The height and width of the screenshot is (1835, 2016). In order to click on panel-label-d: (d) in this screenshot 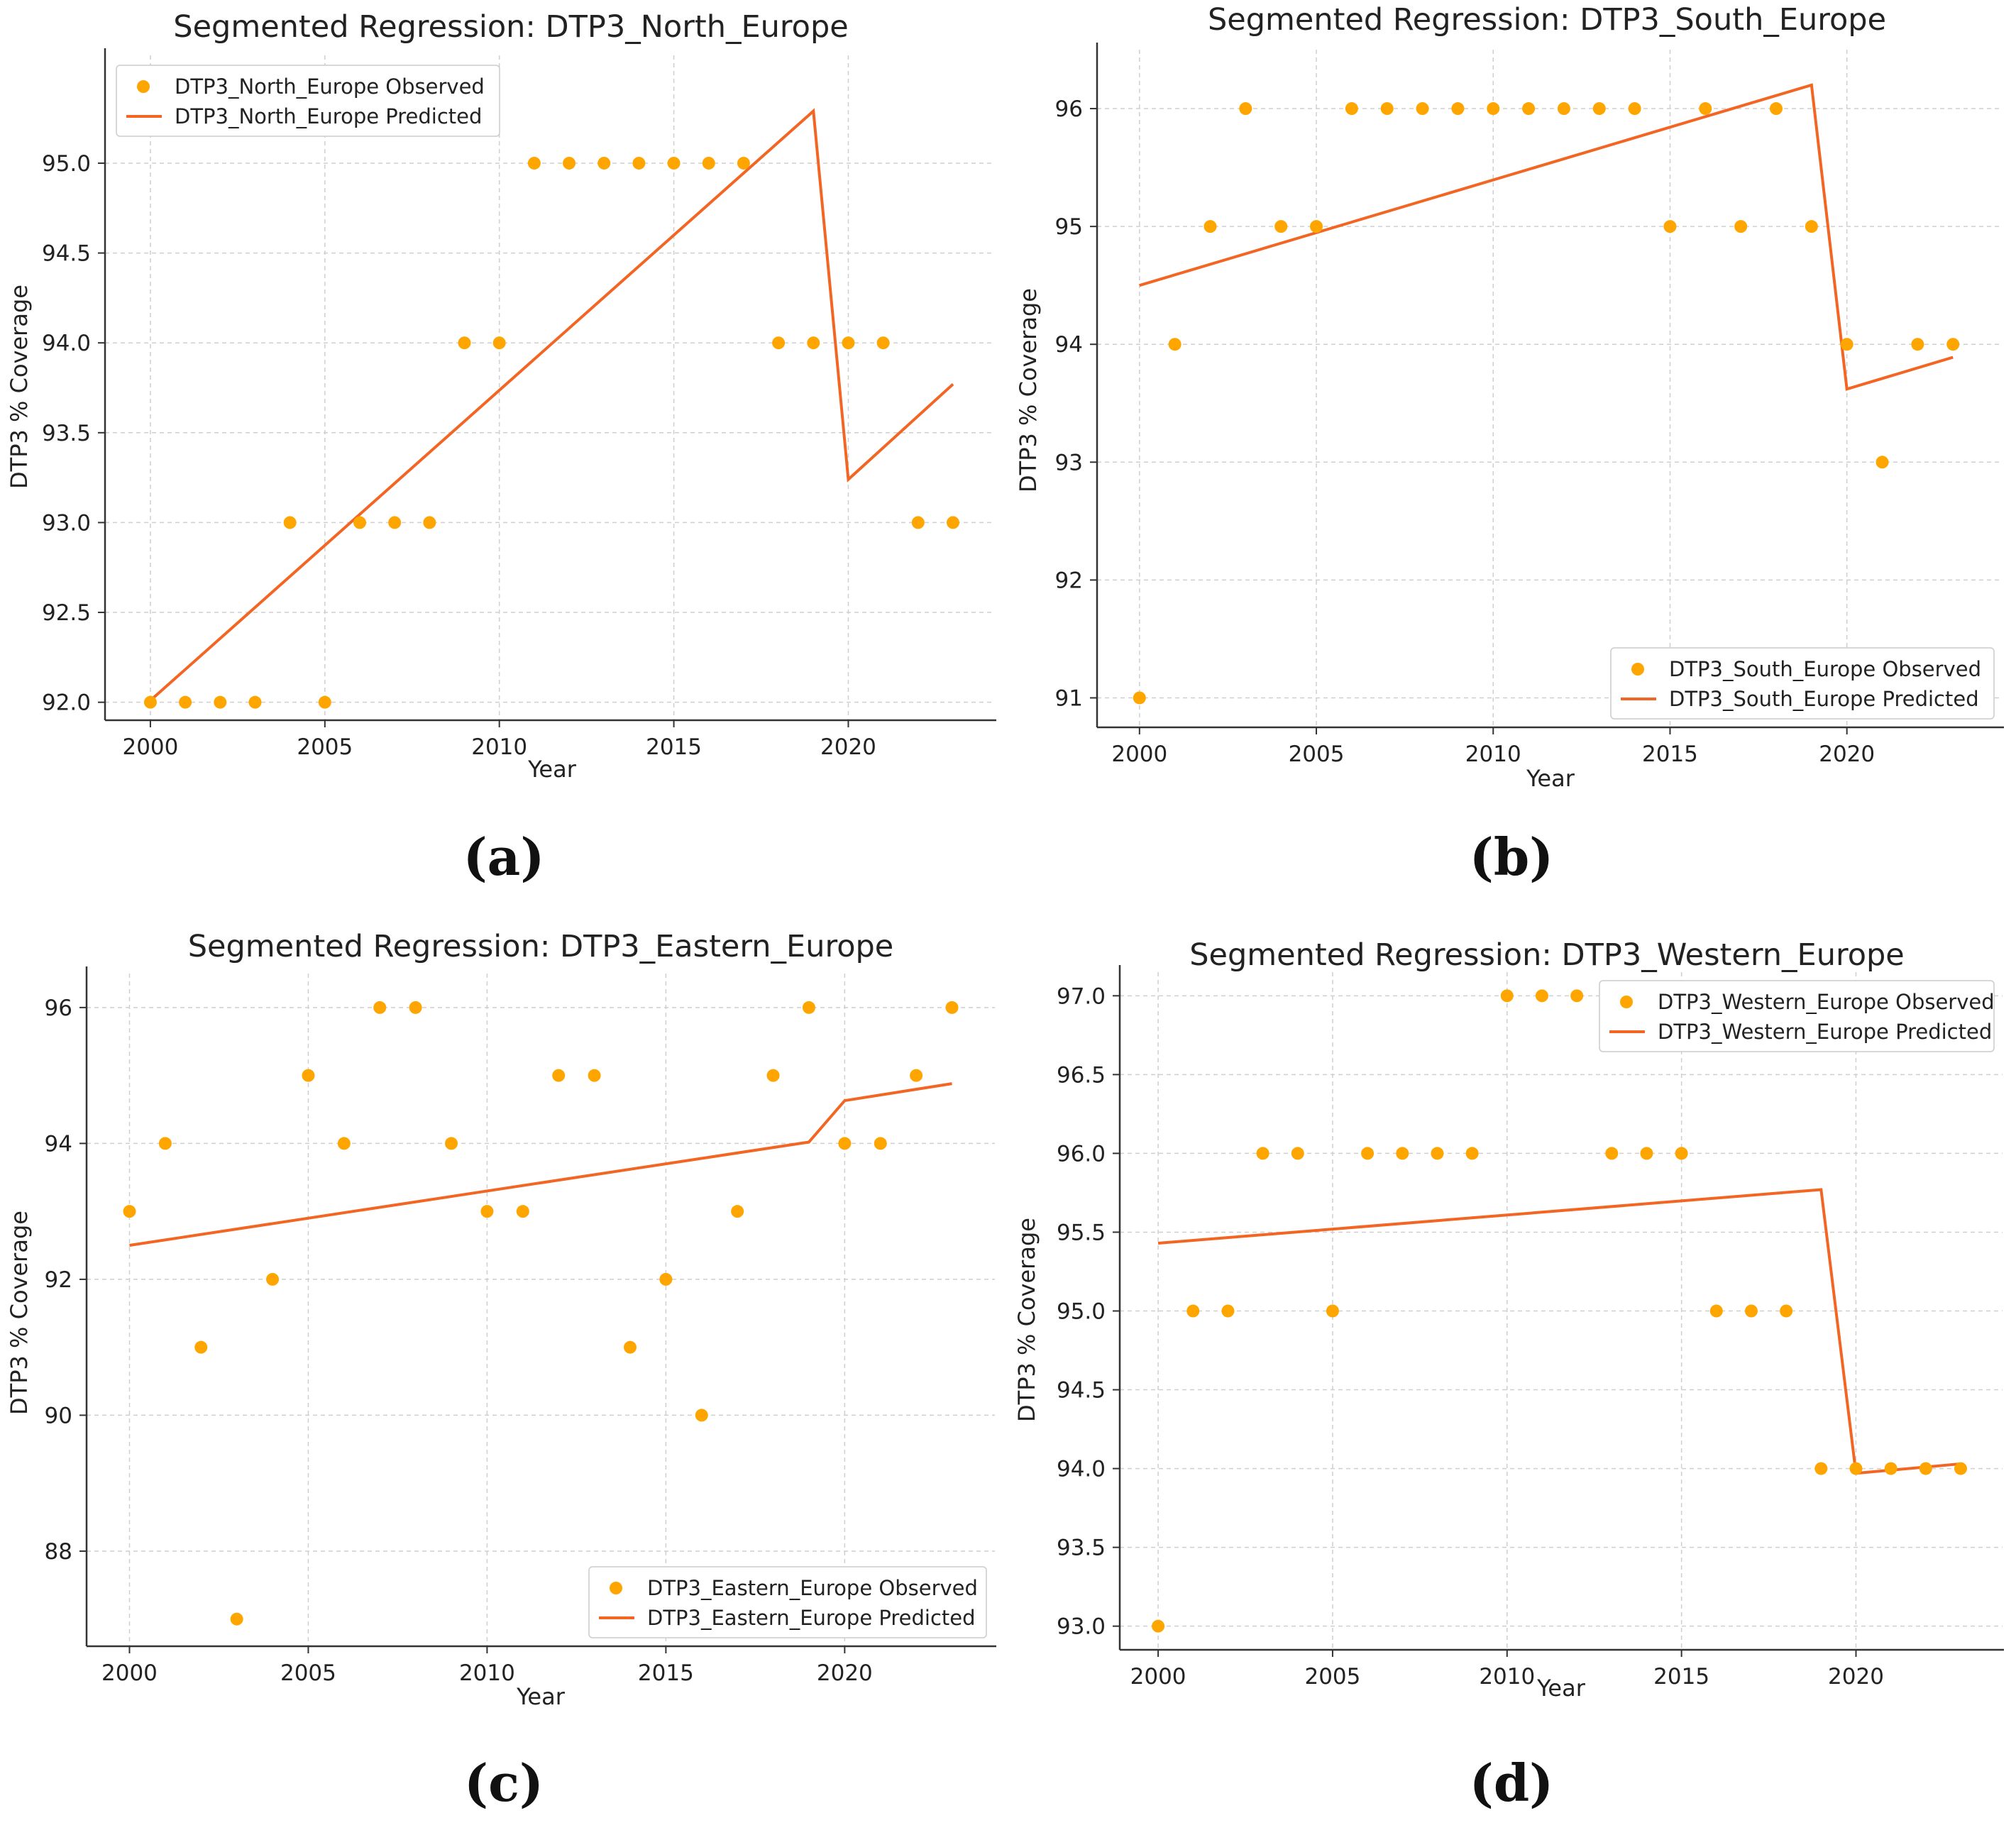, I will do `click(1511, 1783)`.